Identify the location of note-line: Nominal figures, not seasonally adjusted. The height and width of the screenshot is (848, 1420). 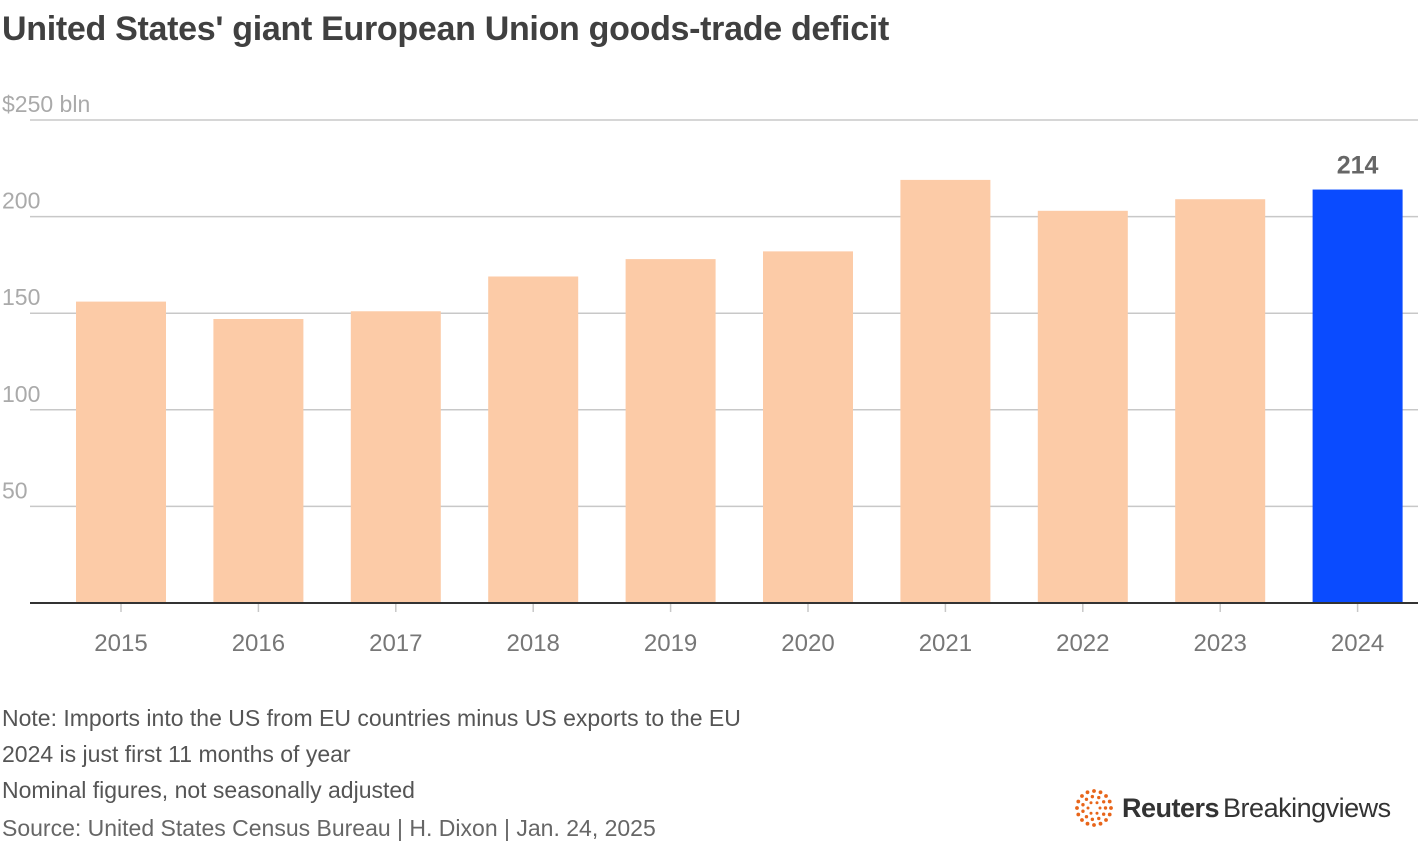
(208, 790).